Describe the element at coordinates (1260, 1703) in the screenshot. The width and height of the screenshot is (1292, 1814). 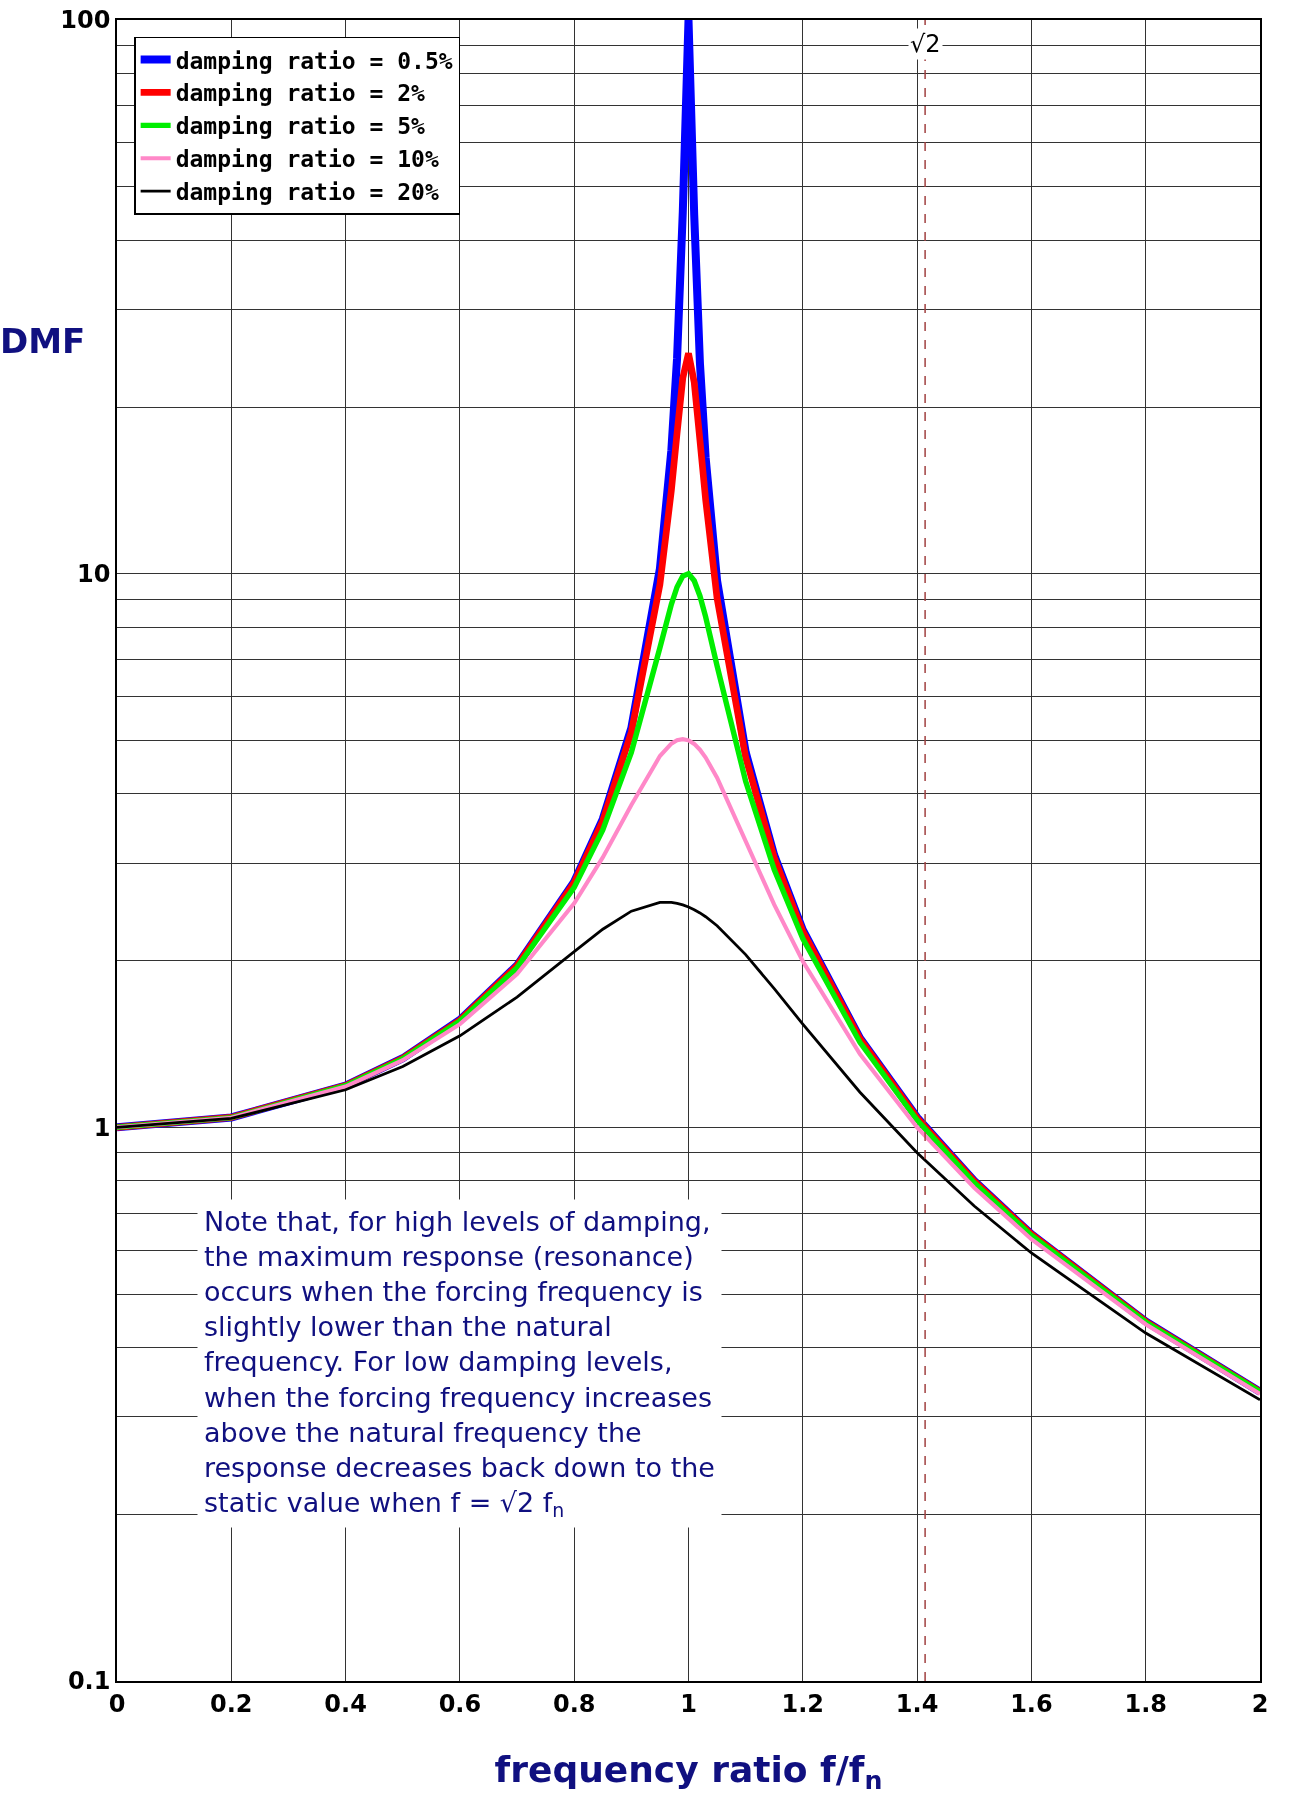
I see `x-tick-label: 2` at that location.